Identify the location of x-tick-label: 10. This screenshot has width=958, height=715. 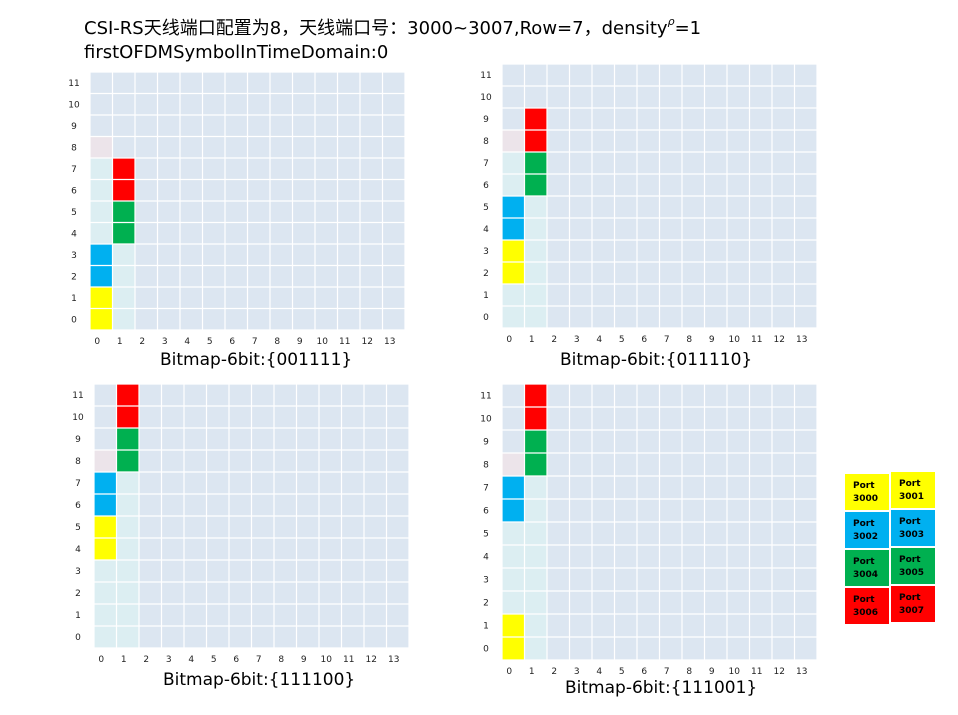
(735, 340).